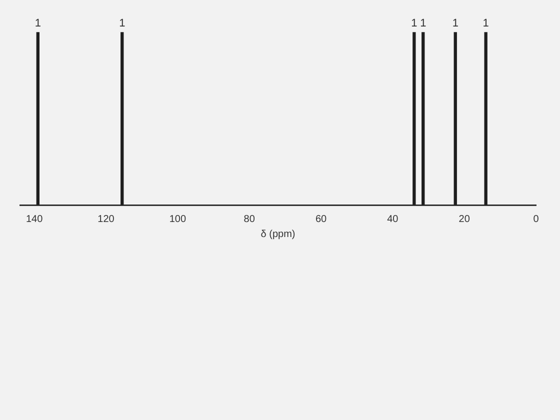 This screenshot has height=420, width=560. I want to click on x-tick-label: 0, so click(536, 219).